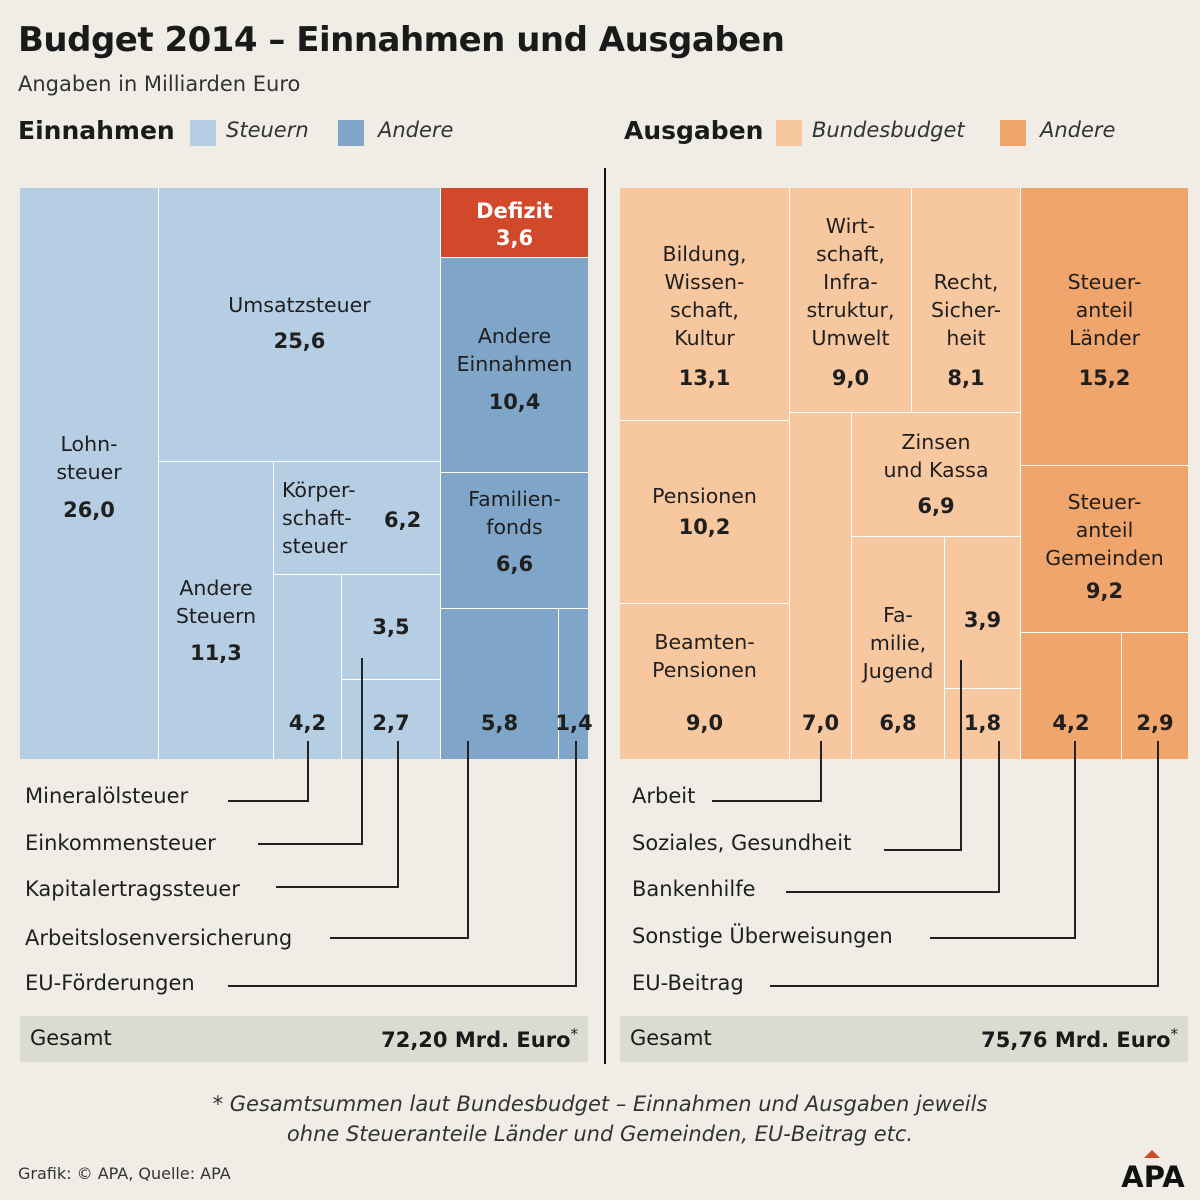 The height and width of the screenshot is (1200, 1200). What do you see at coordinates (308, 667) in the screenshot?
I see `tile-mineraloelsteuer: 4,2` at bounding box center [308, 667].